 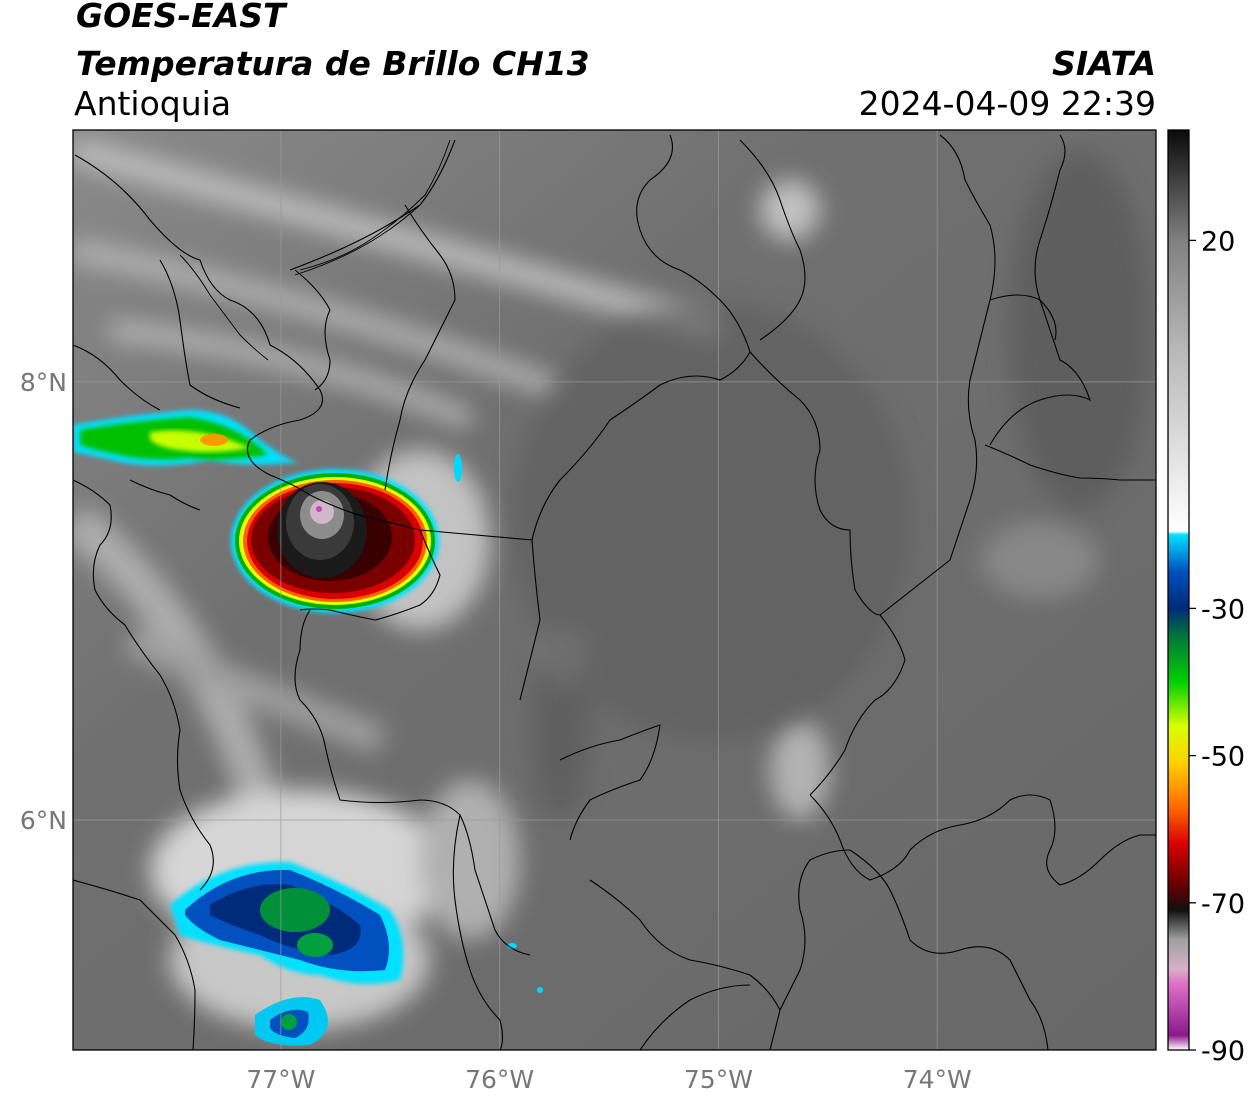 What do you see at coordinates (333, 63) in the screenshot?
I see `product-title: Temperatura de Brillo CH13` at bounding box center [333, 63].